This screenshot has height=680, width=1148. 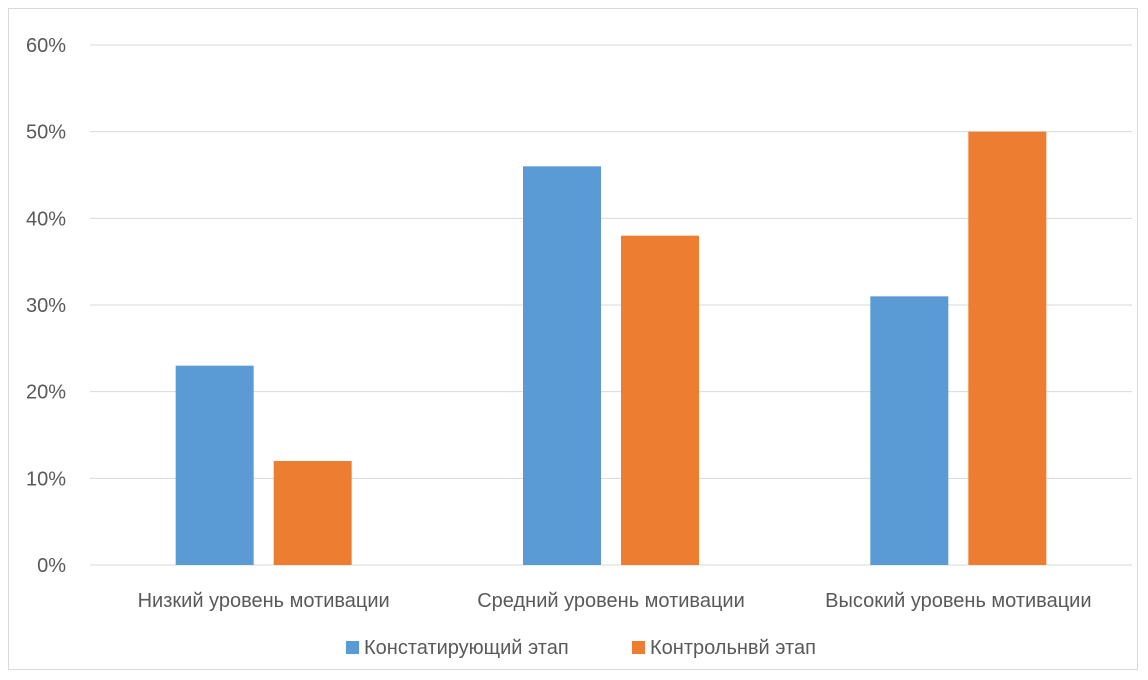 I want to click on x-category-label: Высокий уровень мотивации, so click(x=958, y=601).